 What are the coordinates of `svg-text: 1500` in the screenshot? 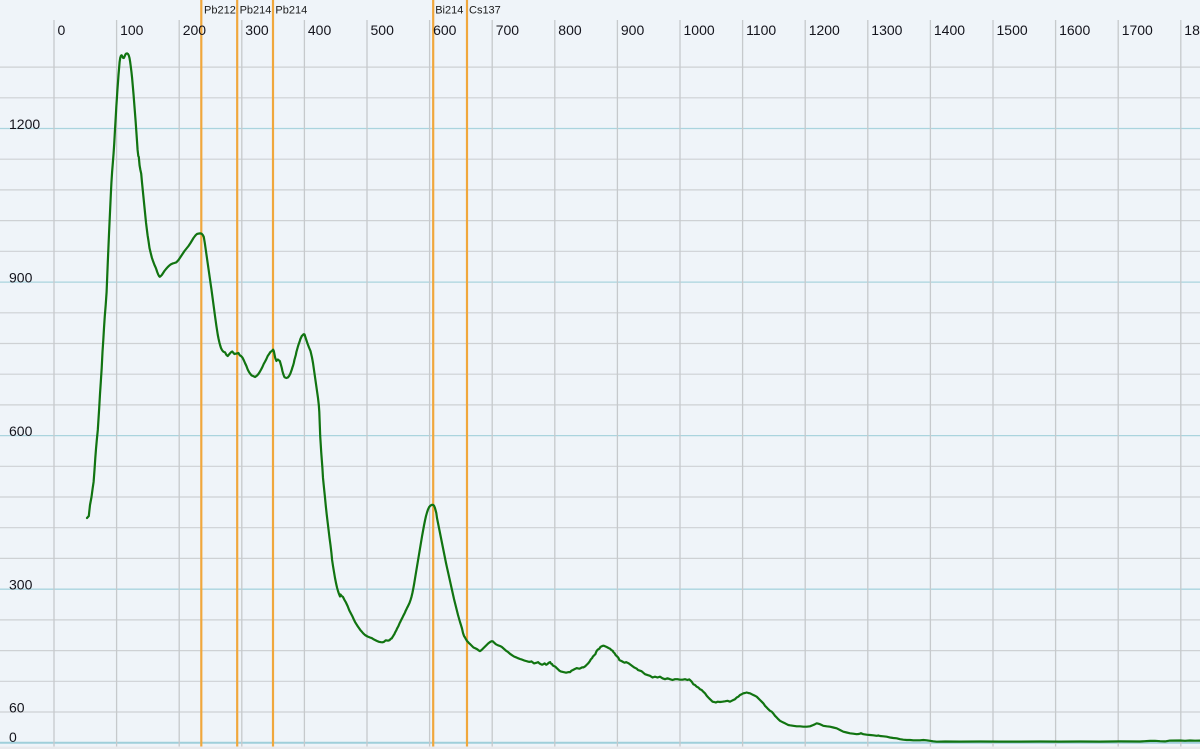 It's located at (1012, 30).